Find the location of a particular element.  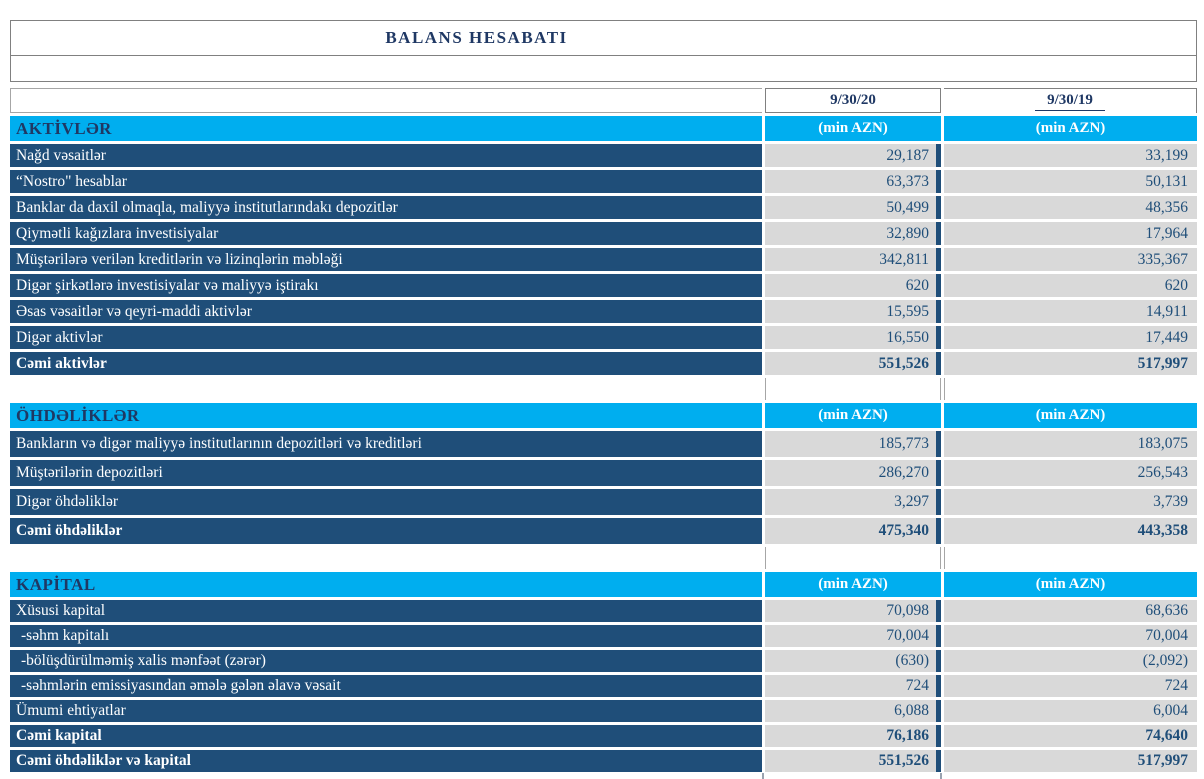

section-title: KAPİTAL is located at coordinates (56, 584).